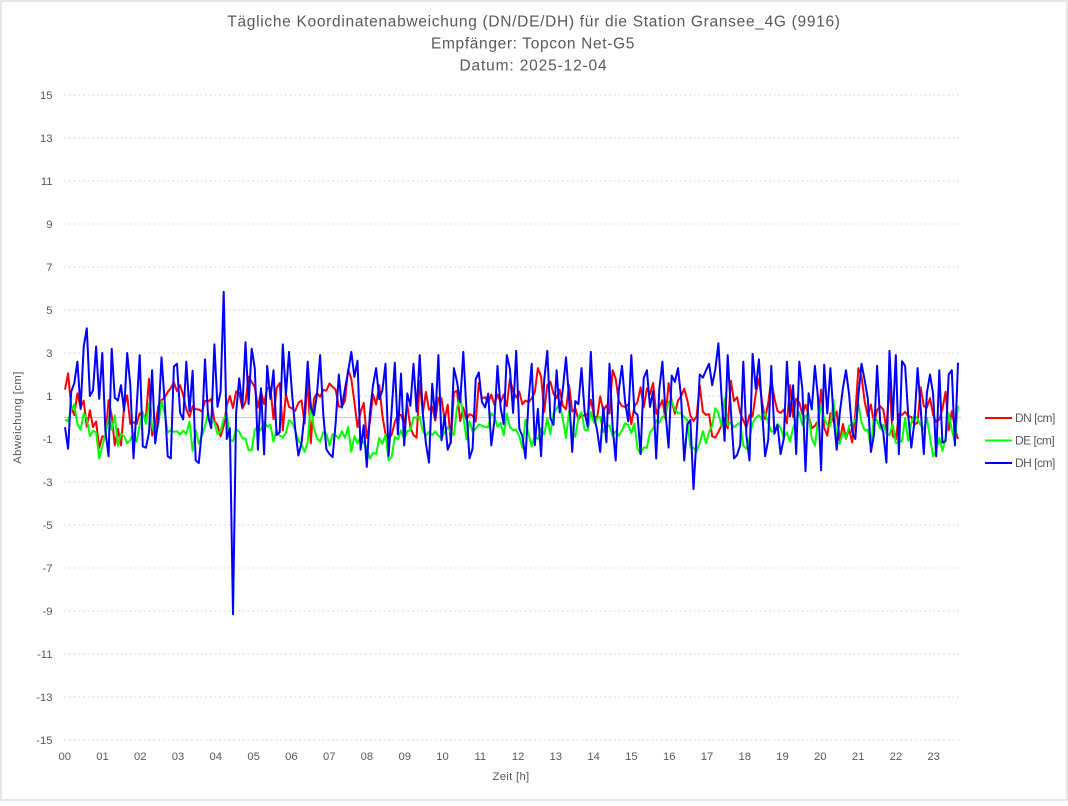  Describe the element at coordinates (442, 757) in the screenshot. I see `svg-text: 10` at that location.